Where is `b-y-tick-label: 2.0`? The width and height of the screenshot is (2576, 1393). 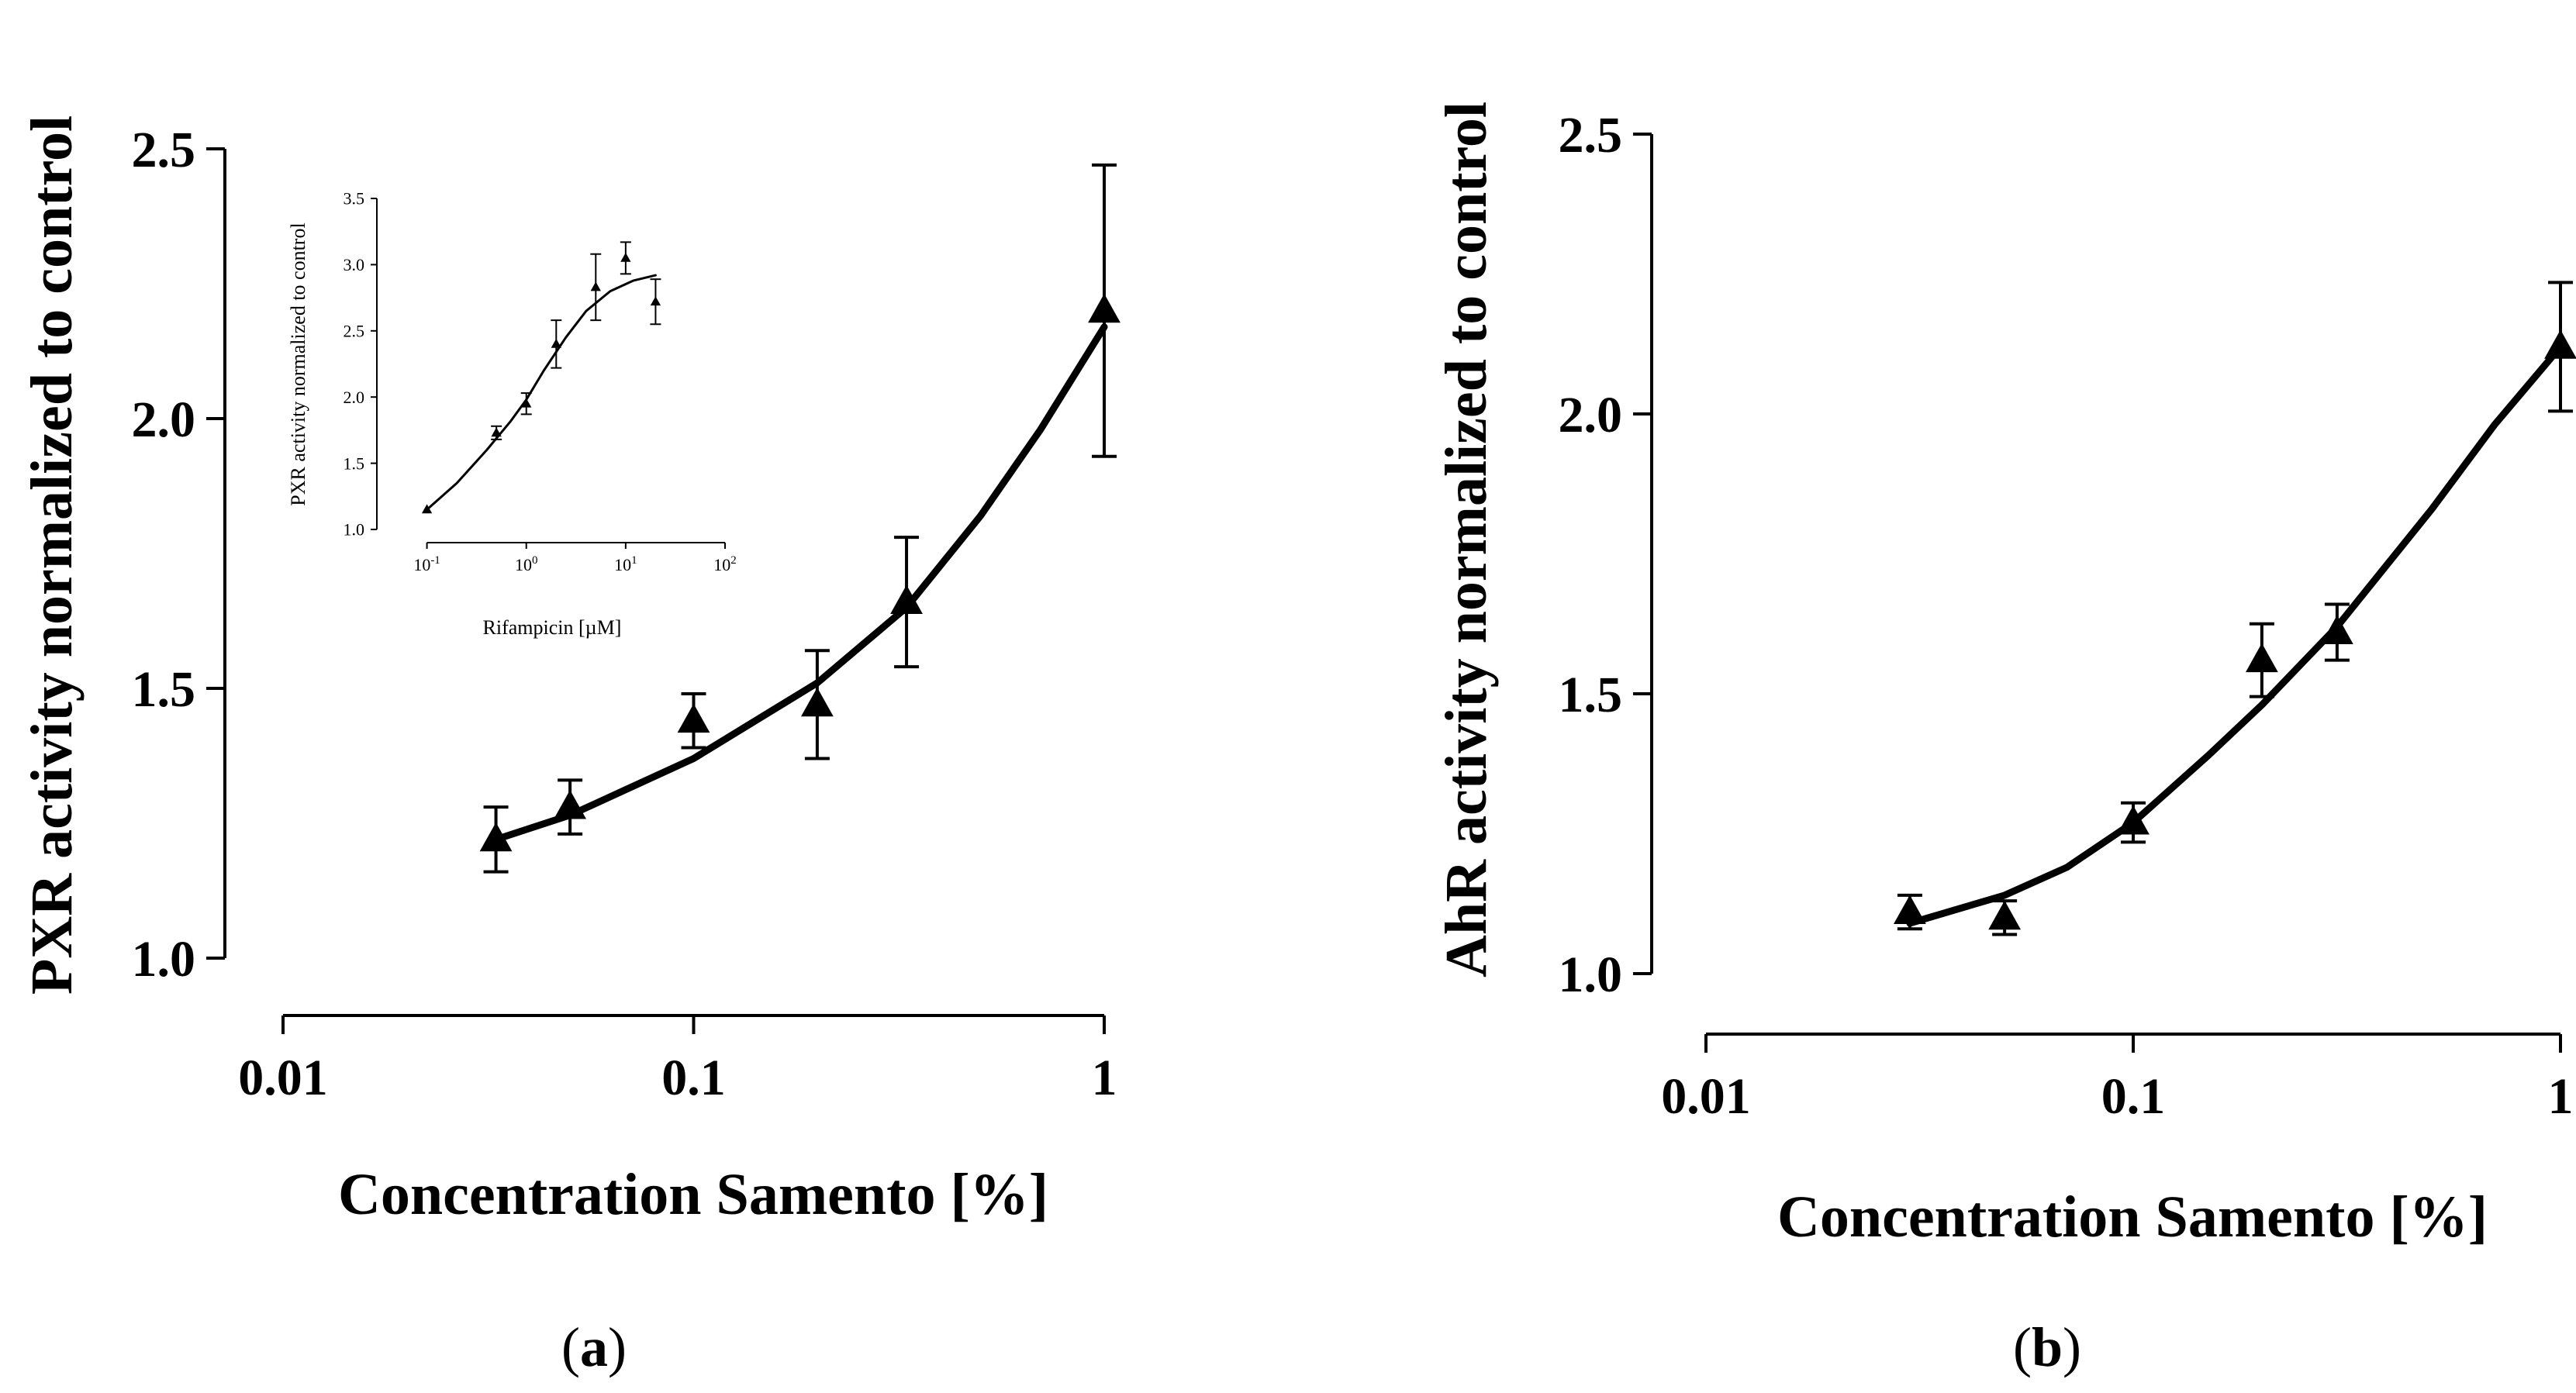
b-y-tick-label: 2.0 is located at coordinates (1591, 415).